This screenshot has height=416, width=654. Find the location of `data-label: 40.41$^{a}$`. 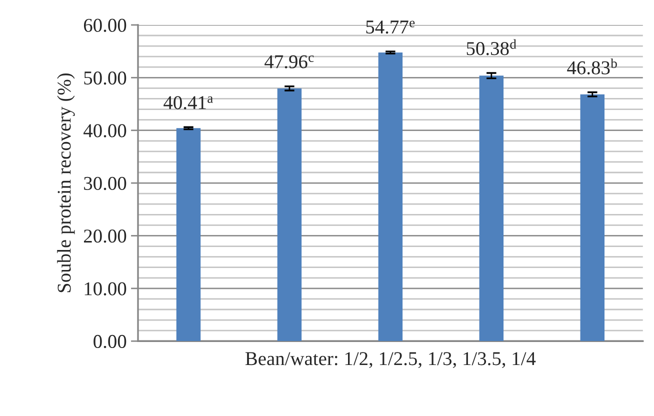

data-label: 40.41$^{a}$ is located at coordinates (188, 103).